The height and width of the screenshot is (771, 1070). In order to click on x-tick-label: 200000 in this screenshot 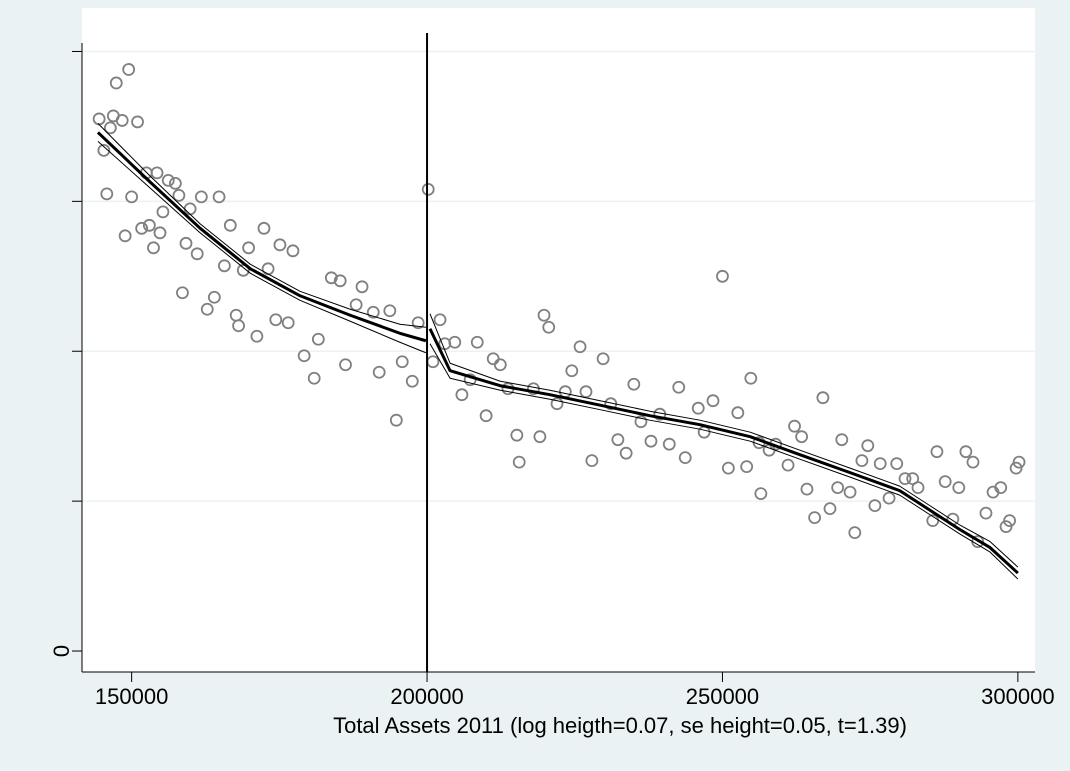, I will do `click(426, 696)`.